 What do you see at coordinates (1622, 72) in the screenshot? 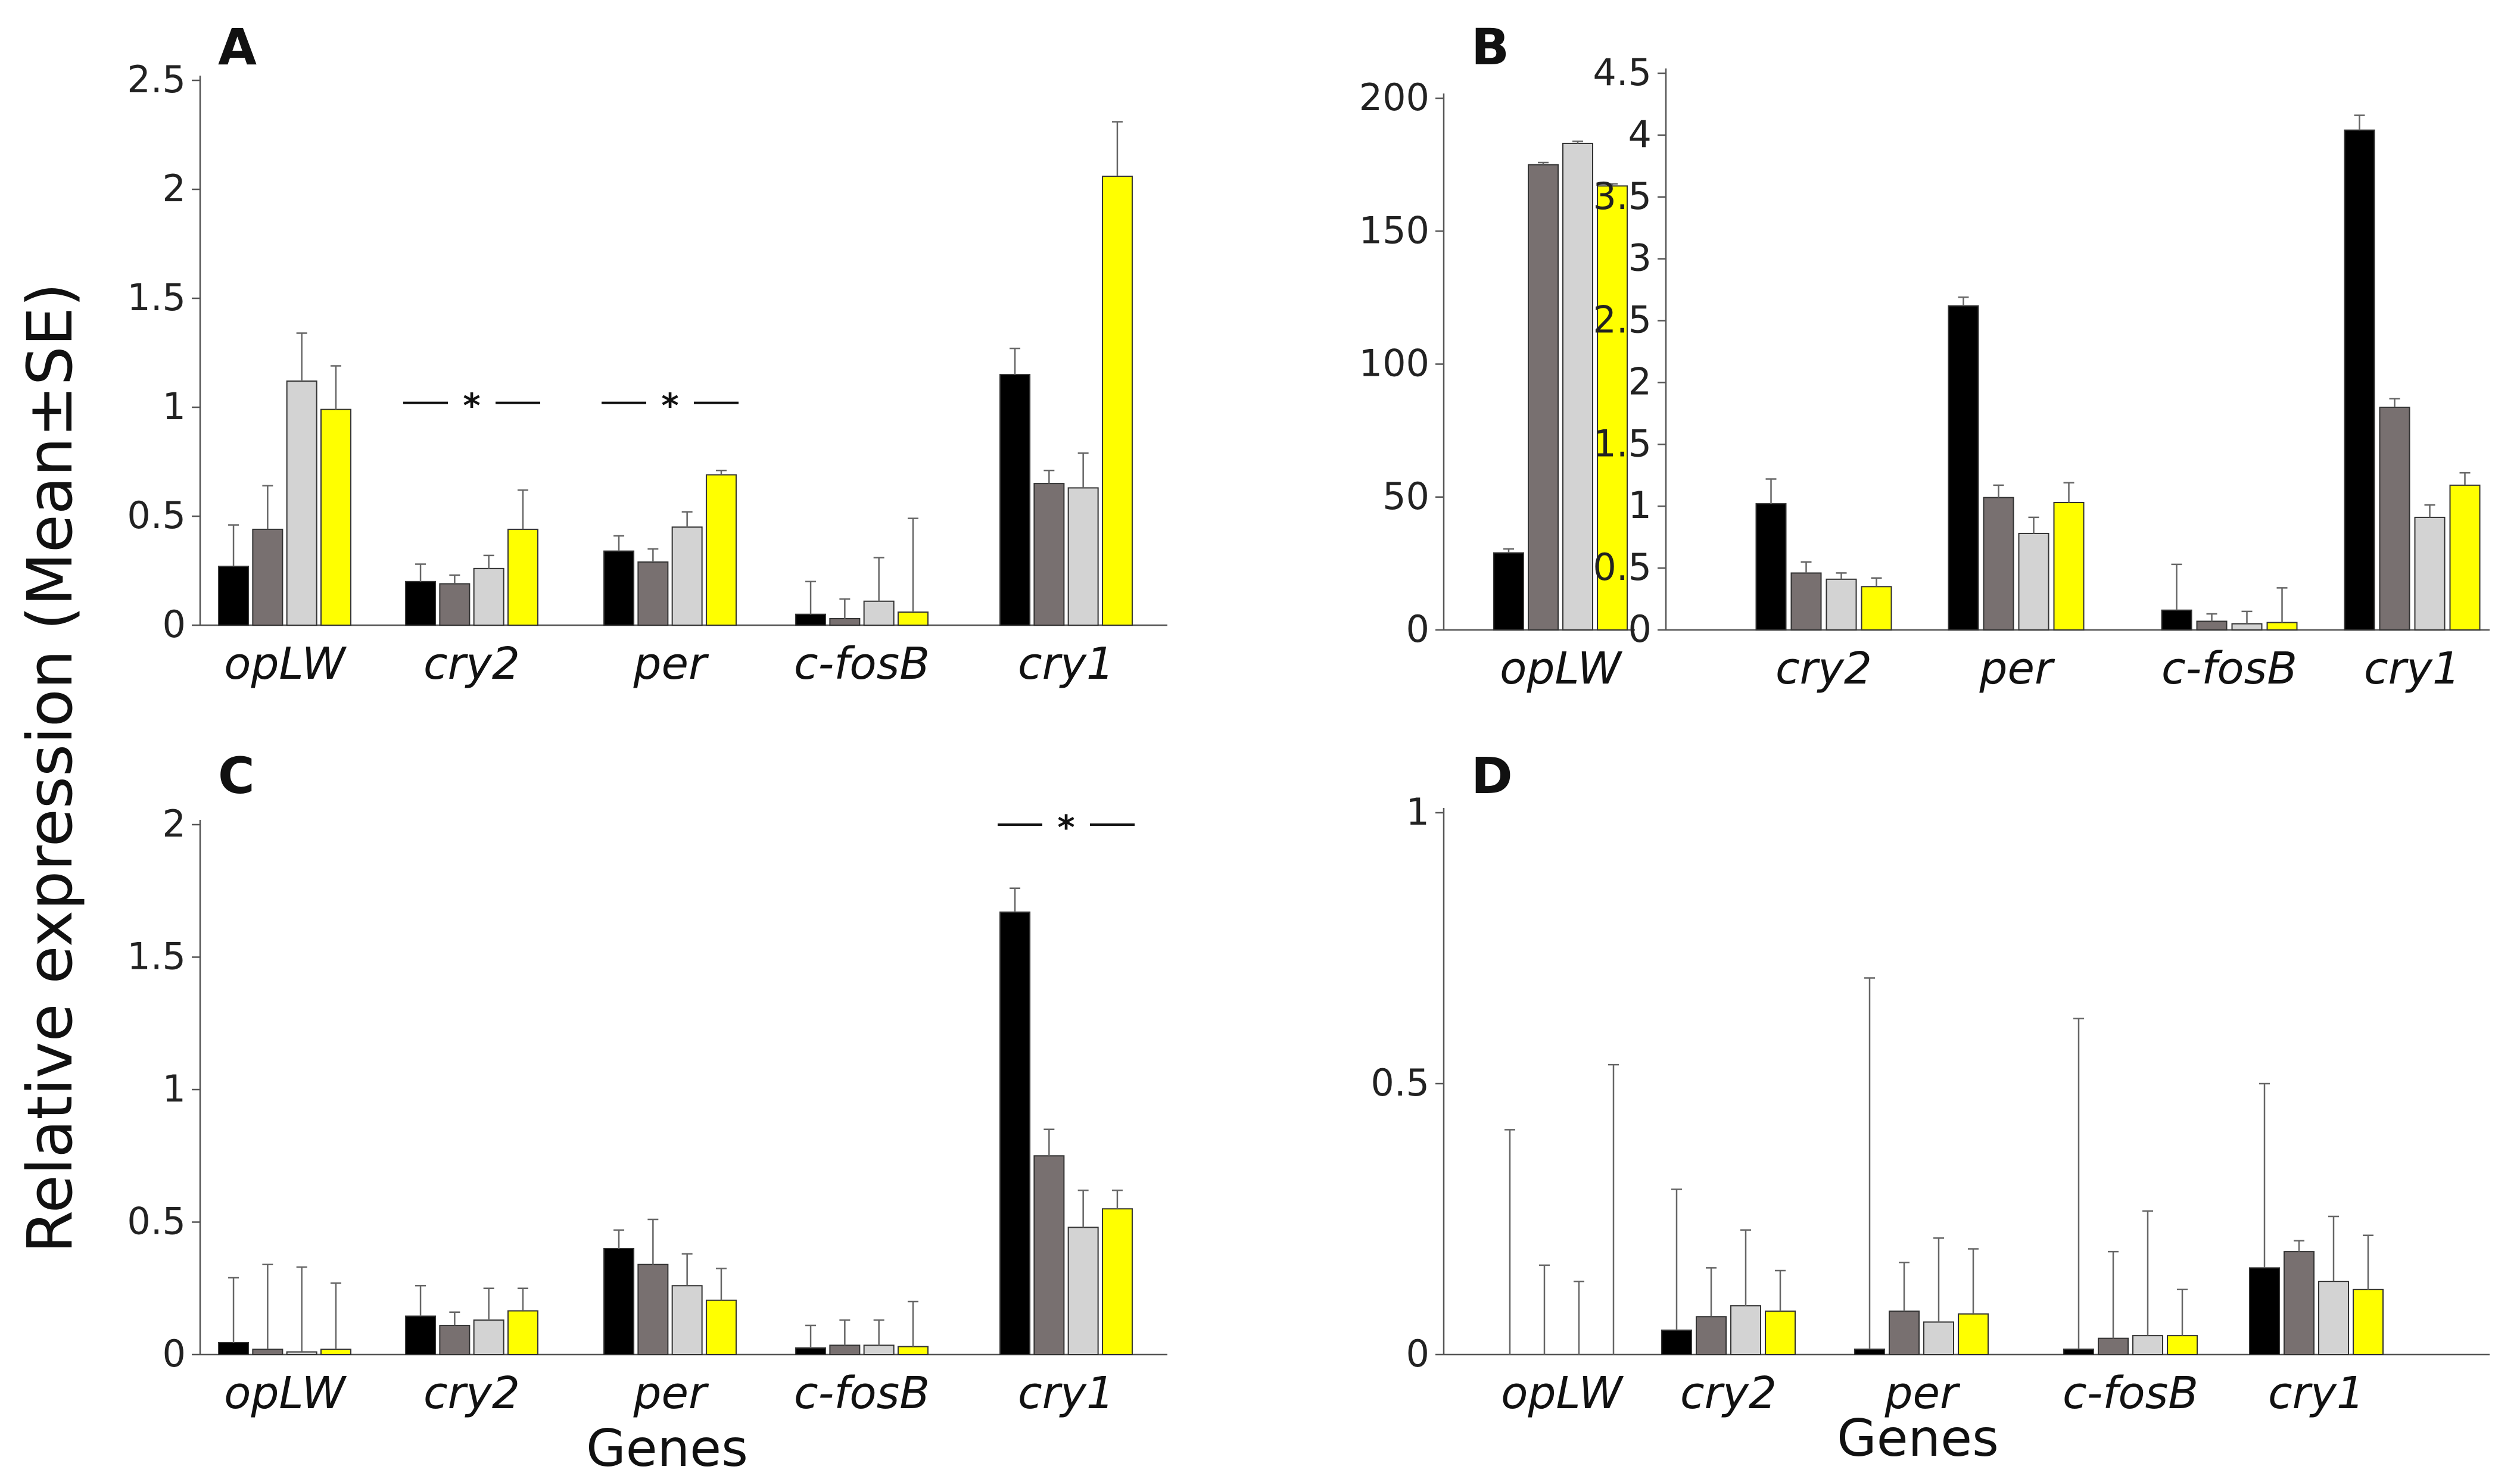
I see `y-tick-label: 4.5` at bounding box center [1622, 72].